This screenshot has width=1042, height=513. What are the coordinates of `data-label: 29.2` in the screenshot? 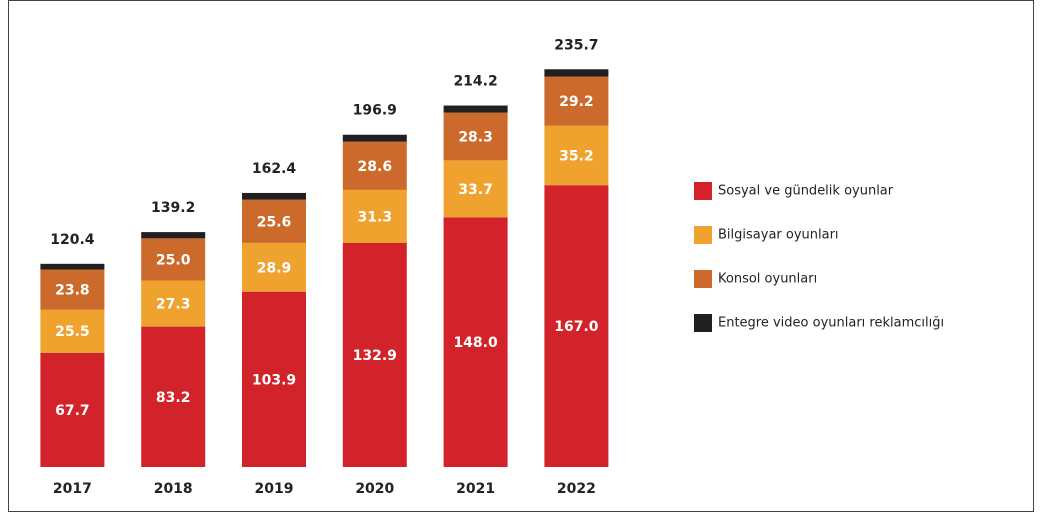 It's located at (576, 102).